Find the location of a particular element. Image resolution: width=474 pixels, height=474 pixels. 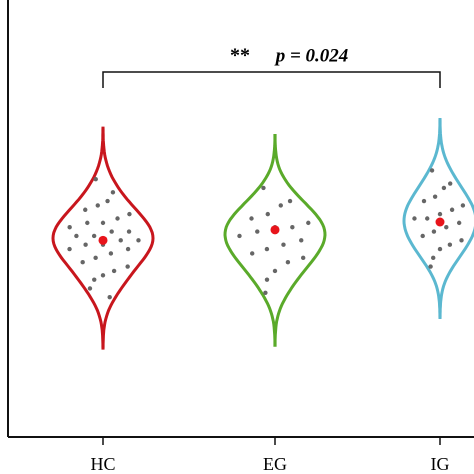

significance-stars: ** is located at coordinates (240, 56).